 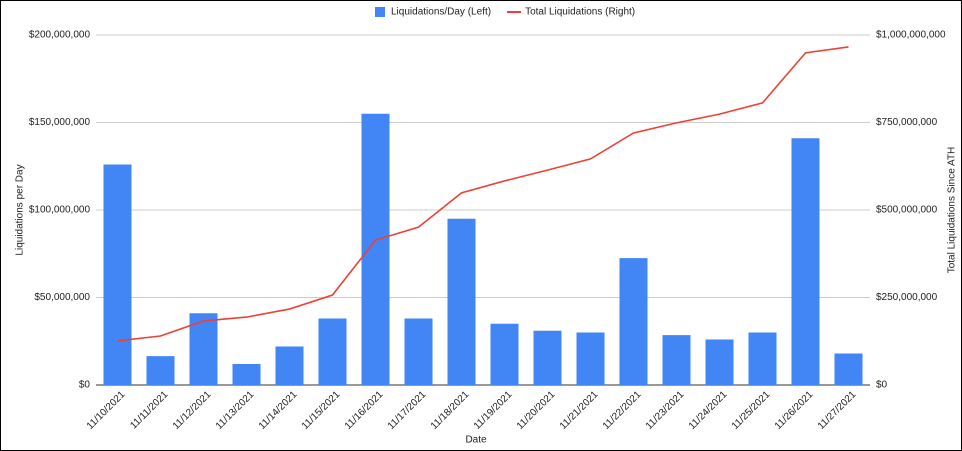 I want to click on y2-tick-label: $750,000,000, so click(x=907, y=122).